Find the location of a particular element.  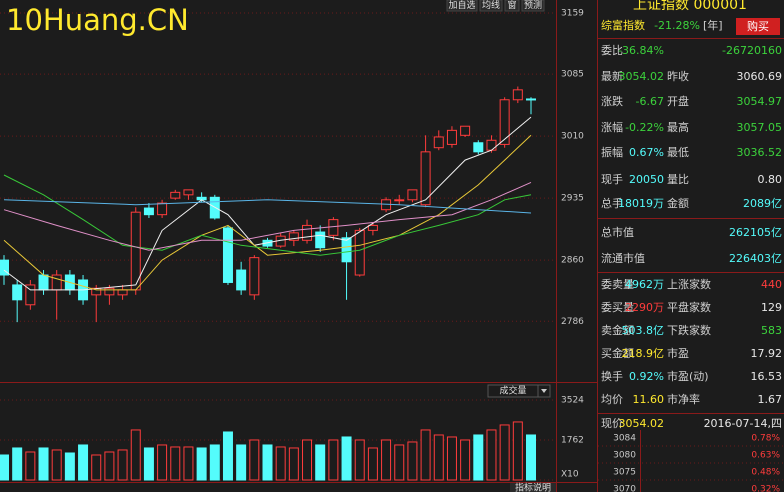

quote-label: 流通市值 is located at coordinates (623, 258).